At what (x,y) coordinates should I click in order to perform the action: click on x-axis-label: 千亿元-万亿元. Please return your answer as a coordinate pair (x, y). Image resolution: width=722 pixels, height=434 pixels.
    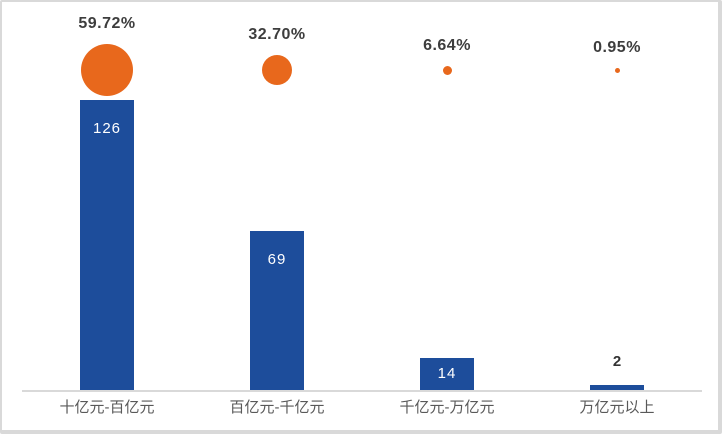
    Looking at the image, I should click on (447, 407).